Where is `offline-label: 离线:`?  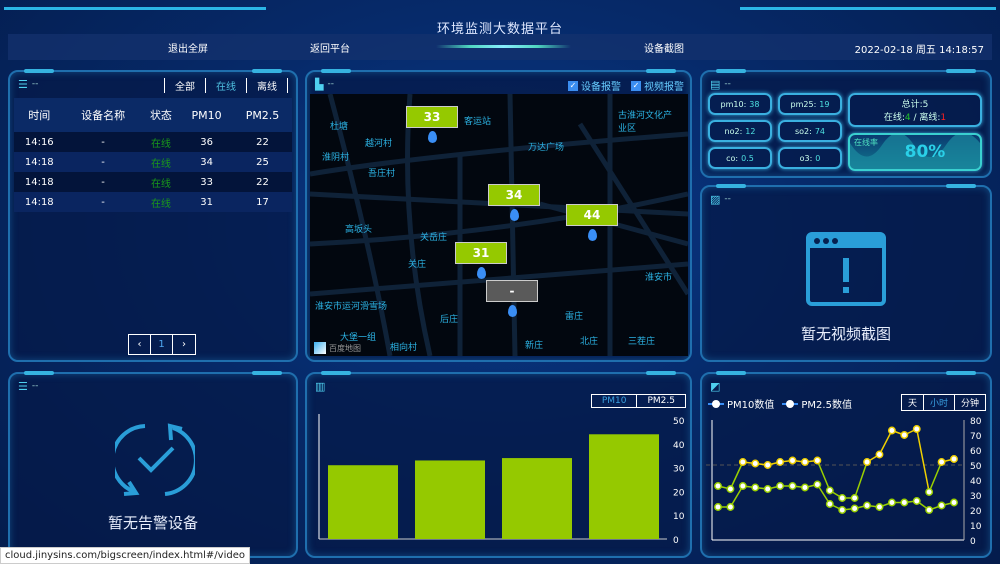 offline-label: 离线: is located at coordinates (930, 118).